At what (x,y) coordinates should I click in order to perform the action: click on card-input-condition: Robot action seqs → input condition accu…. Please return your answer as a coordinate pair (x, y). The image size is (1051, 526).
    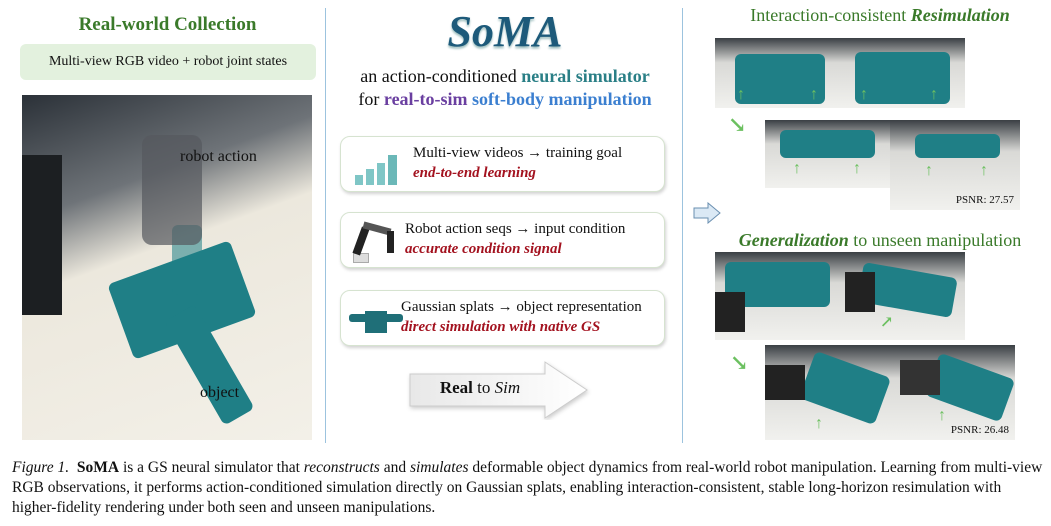
    Looking at the image, I should click on (502, 240).